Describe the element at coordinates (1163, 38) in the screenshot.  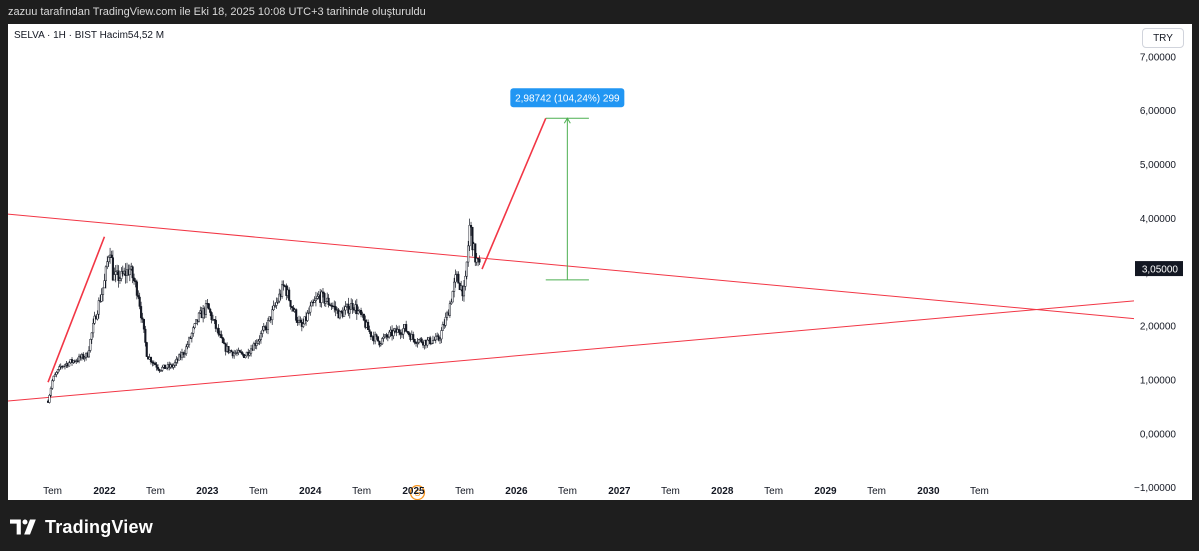
I see `currency-button: TRY` at that location.